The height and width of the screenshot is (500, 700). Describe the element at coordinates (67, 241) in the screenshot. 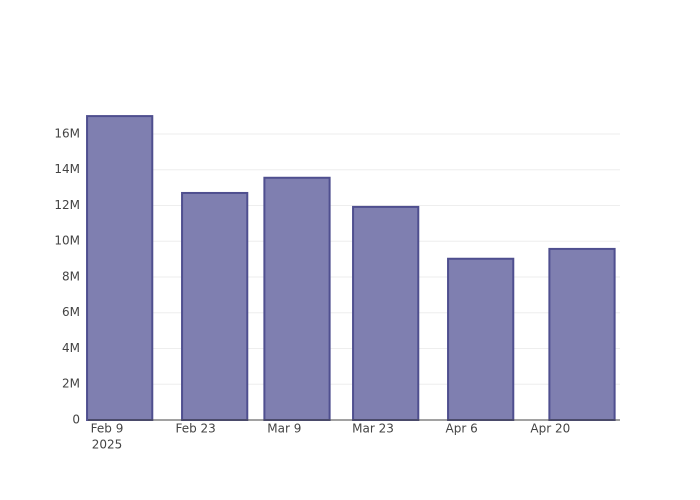

I see `y-tick-label: 10M` at that location.